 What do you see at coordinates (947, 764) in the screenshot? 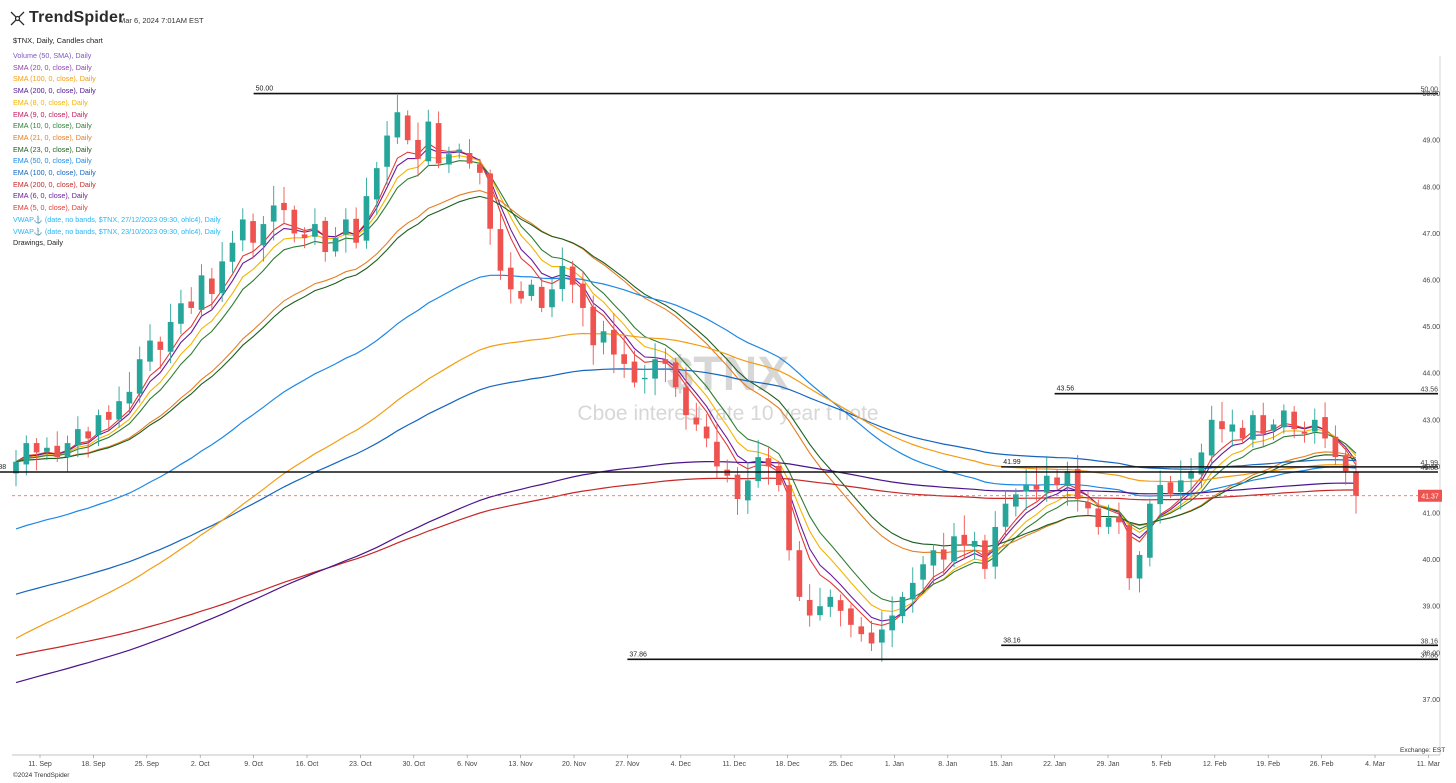
I see `x-tick-label: 8. Jan` at bounding box center [947, 764].